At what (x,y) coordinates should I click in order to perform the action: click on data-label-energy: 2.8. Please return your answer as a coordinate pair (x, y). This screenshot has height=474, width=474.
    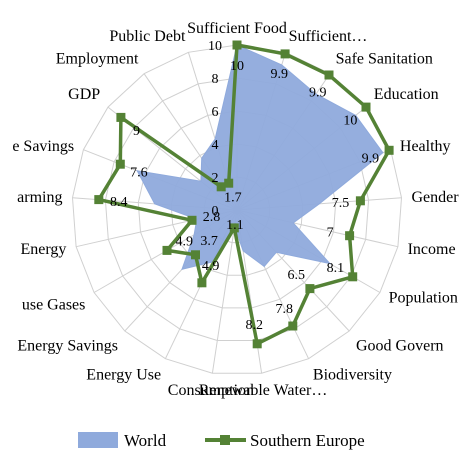
    Looking at the image, I should click on (212, 217).